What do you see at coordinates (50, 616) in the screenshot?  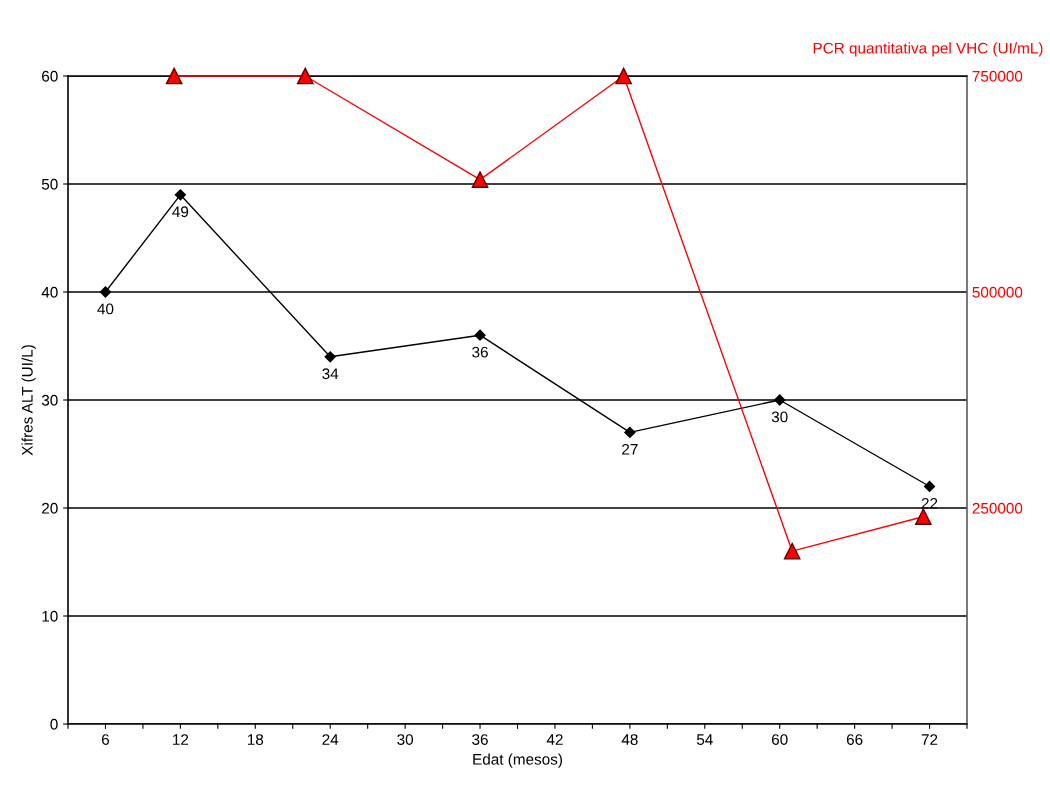 I see `y-tick-label: 10` at bounding box center [50, 616].